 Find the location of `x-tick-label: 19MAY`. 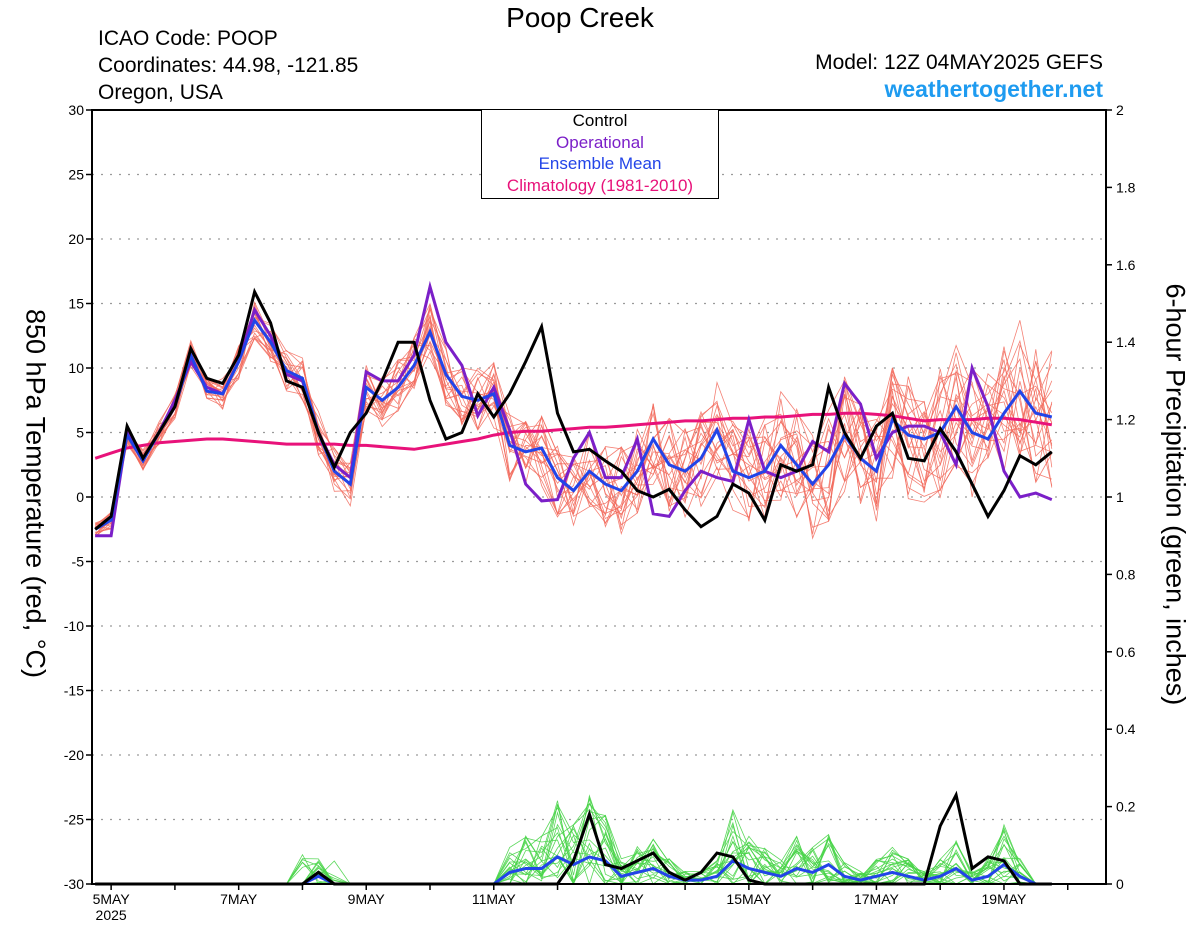

x-tick-label: 19MAY is located at coordinates (1005, 899).